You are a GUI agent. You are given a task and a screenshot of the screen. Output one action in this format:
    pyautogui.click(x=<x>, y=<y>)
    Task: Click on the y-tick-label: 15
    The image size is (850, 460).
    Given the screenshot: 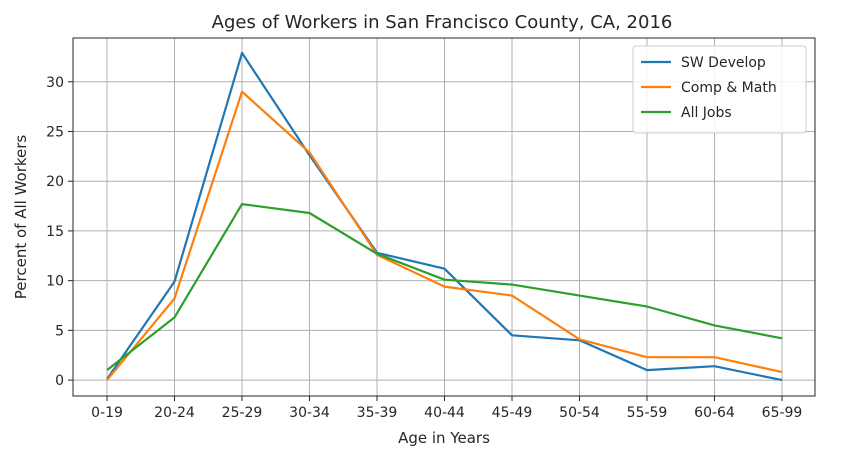 What is the action you would take?
    pyautogui.click(x=55, y=232)
    